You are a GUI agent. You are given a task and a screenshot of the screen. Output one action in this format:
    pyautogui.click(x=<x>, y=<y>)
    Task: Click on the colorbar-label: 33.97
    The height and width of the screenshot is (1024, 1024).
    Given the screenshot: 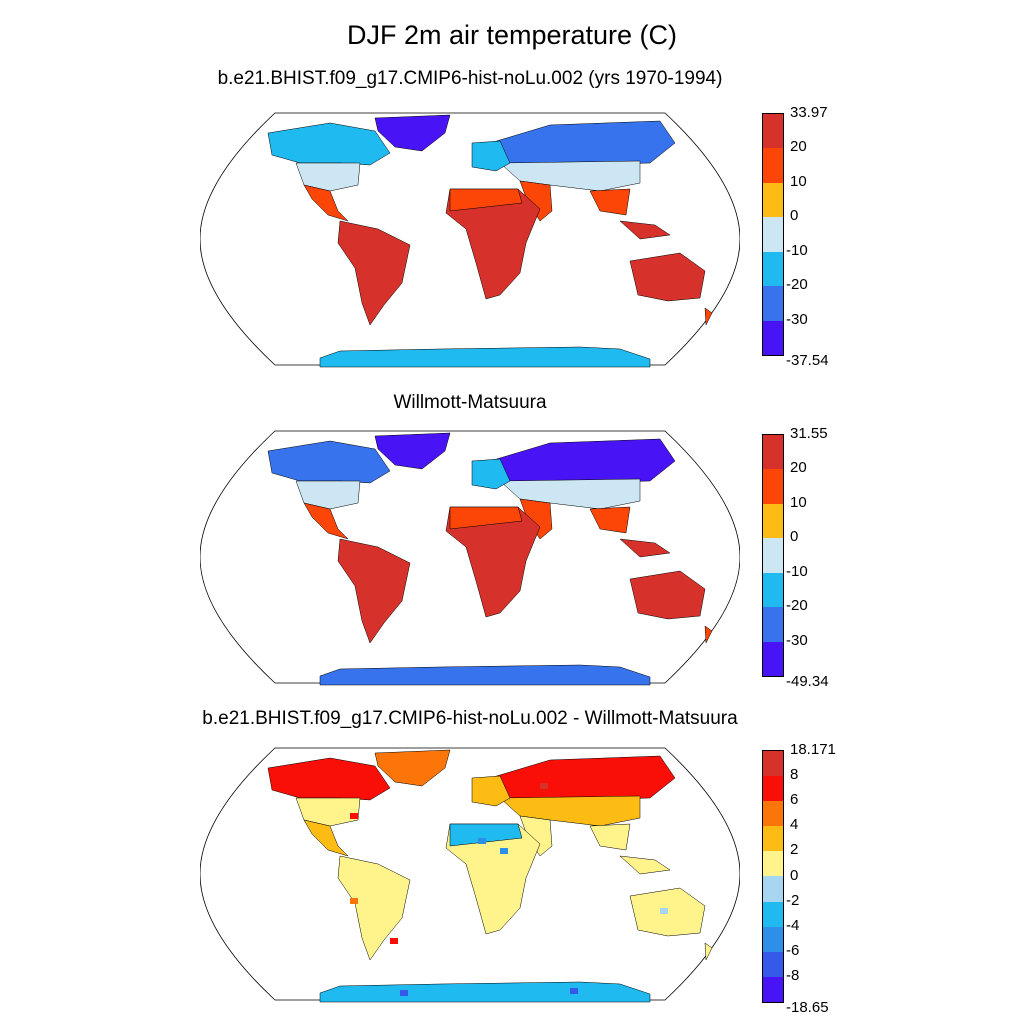 What is the action you would take?
    pyautogui.click(x=809, y=112)
    